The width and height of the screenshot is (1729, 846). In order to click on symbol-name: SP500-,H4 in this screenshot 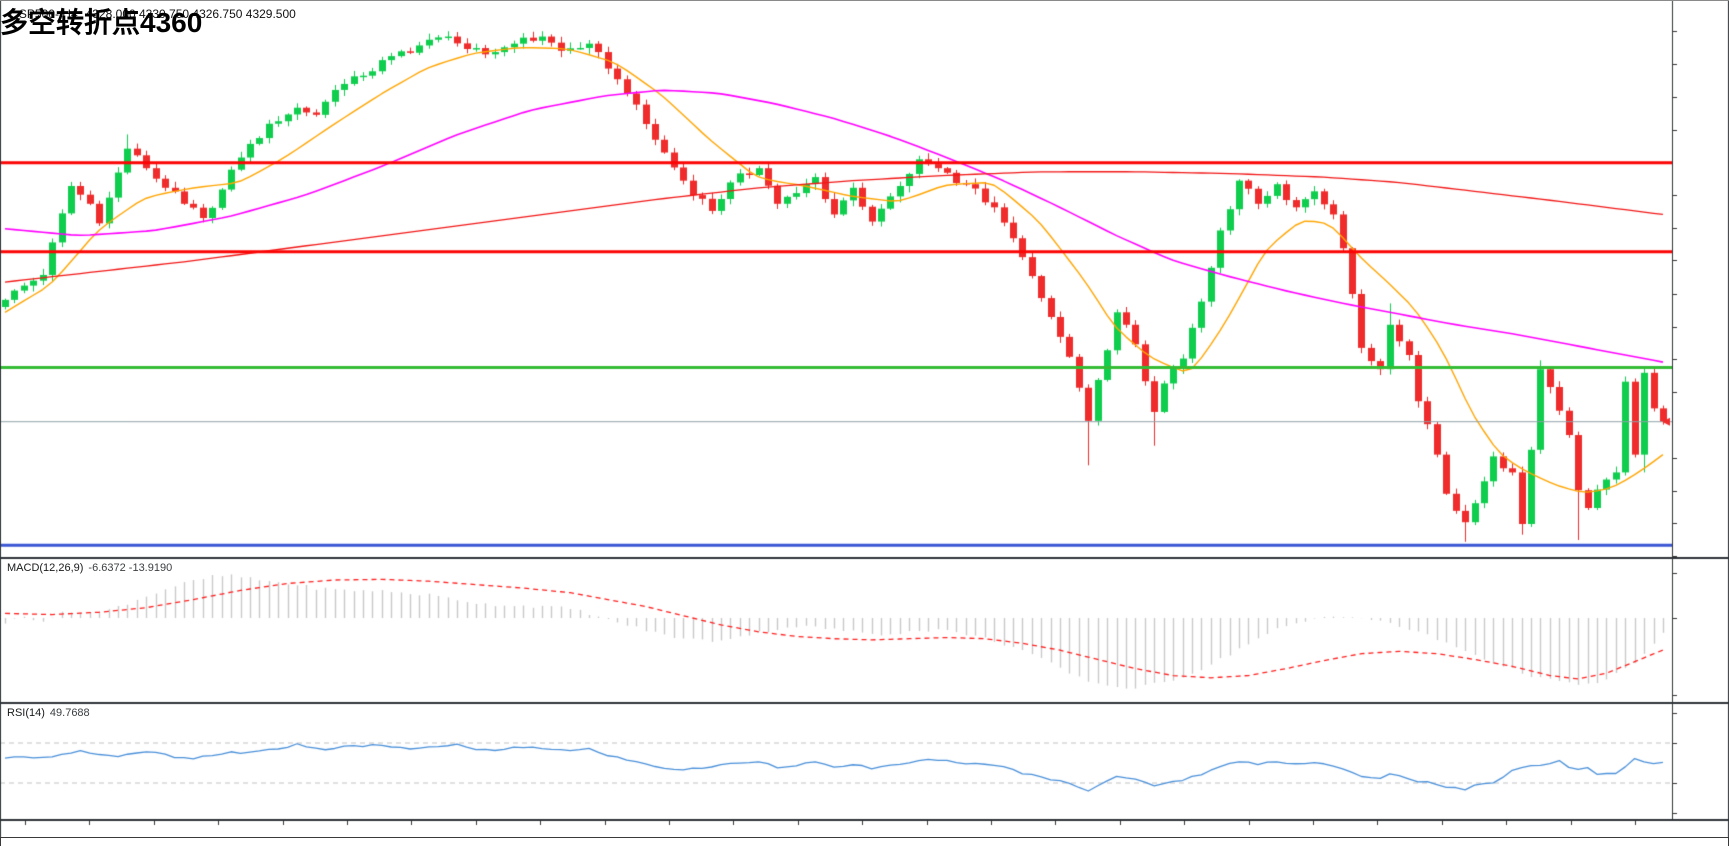, I will do `click(48, 14)`.